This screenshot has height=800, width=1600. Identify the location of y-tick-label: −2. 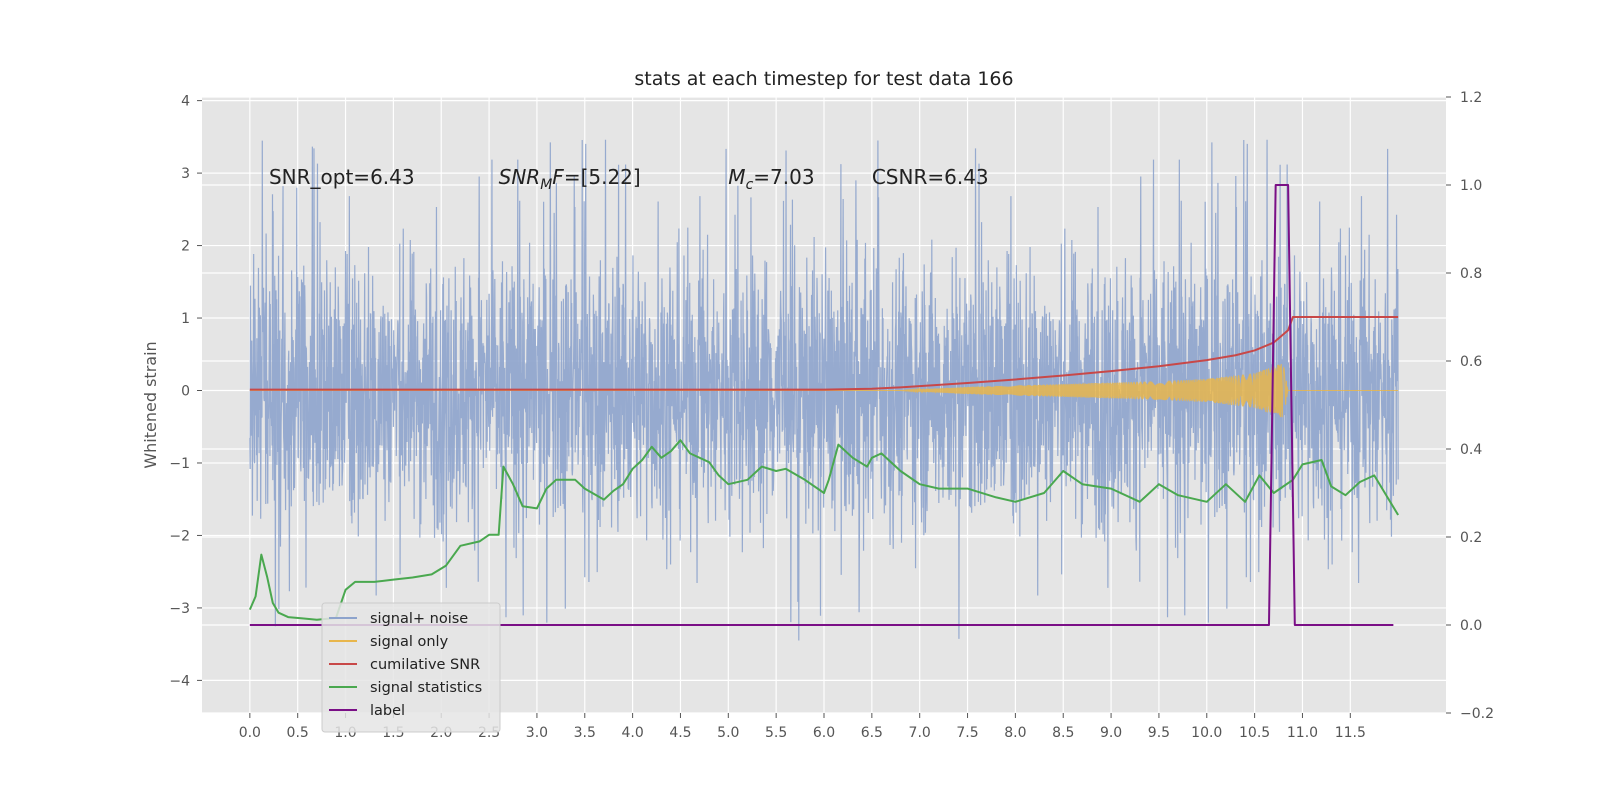
(179, 536).